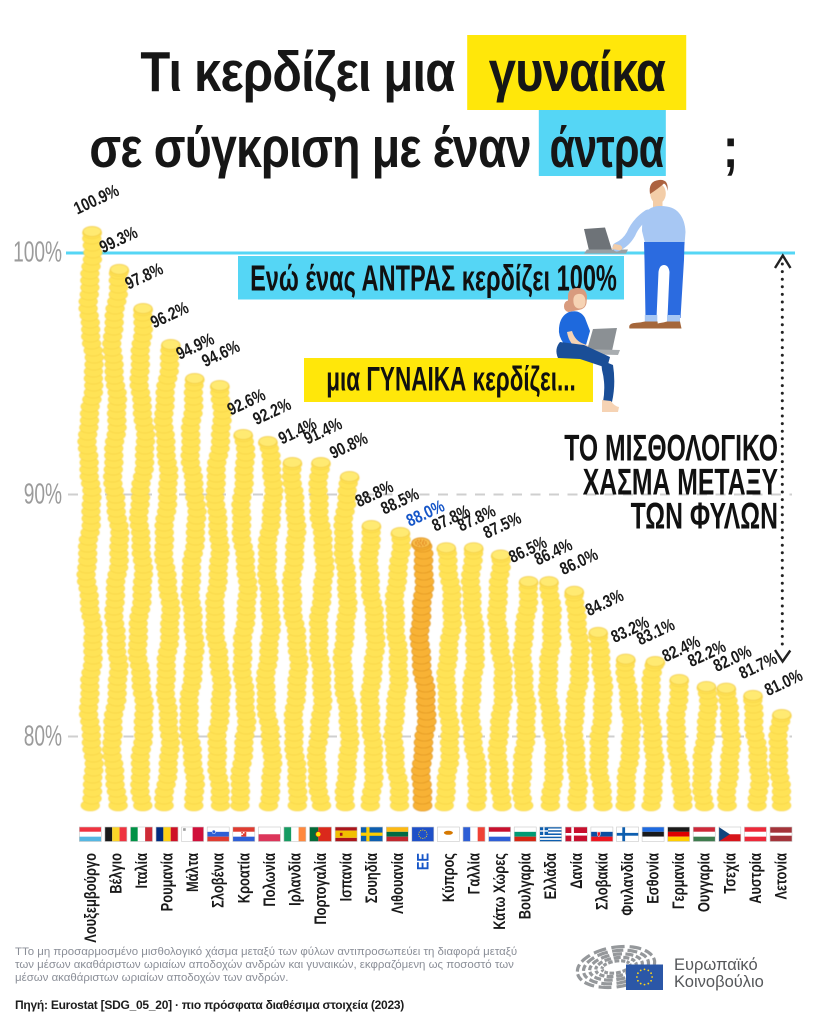 Image resolution: width=819 pixels, height=1024 pixels. What do you see at coordinates (501, 891) in the screenshot?
I see `svg-text: Κάτω Χώρες` at bounding box center [501, 891].